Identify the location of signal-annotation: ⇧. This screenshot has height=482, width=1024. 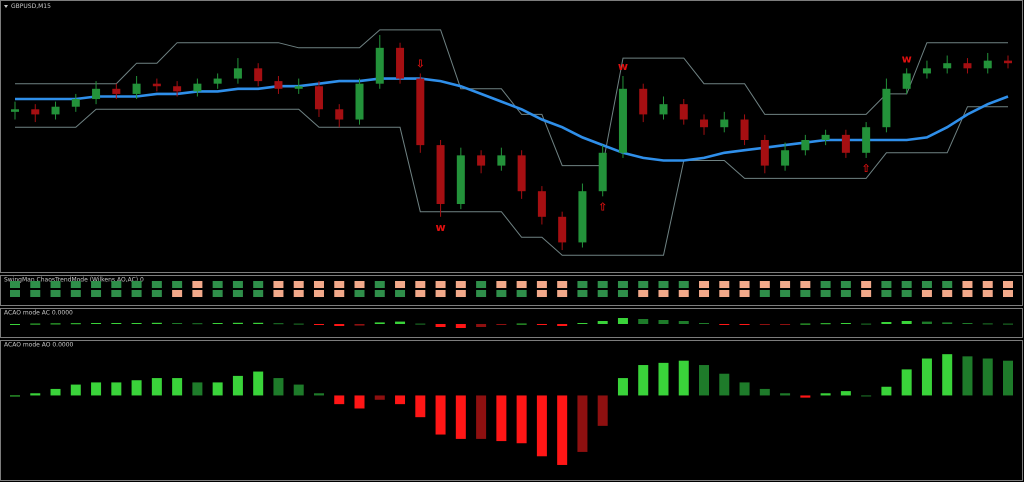
(866, 168).